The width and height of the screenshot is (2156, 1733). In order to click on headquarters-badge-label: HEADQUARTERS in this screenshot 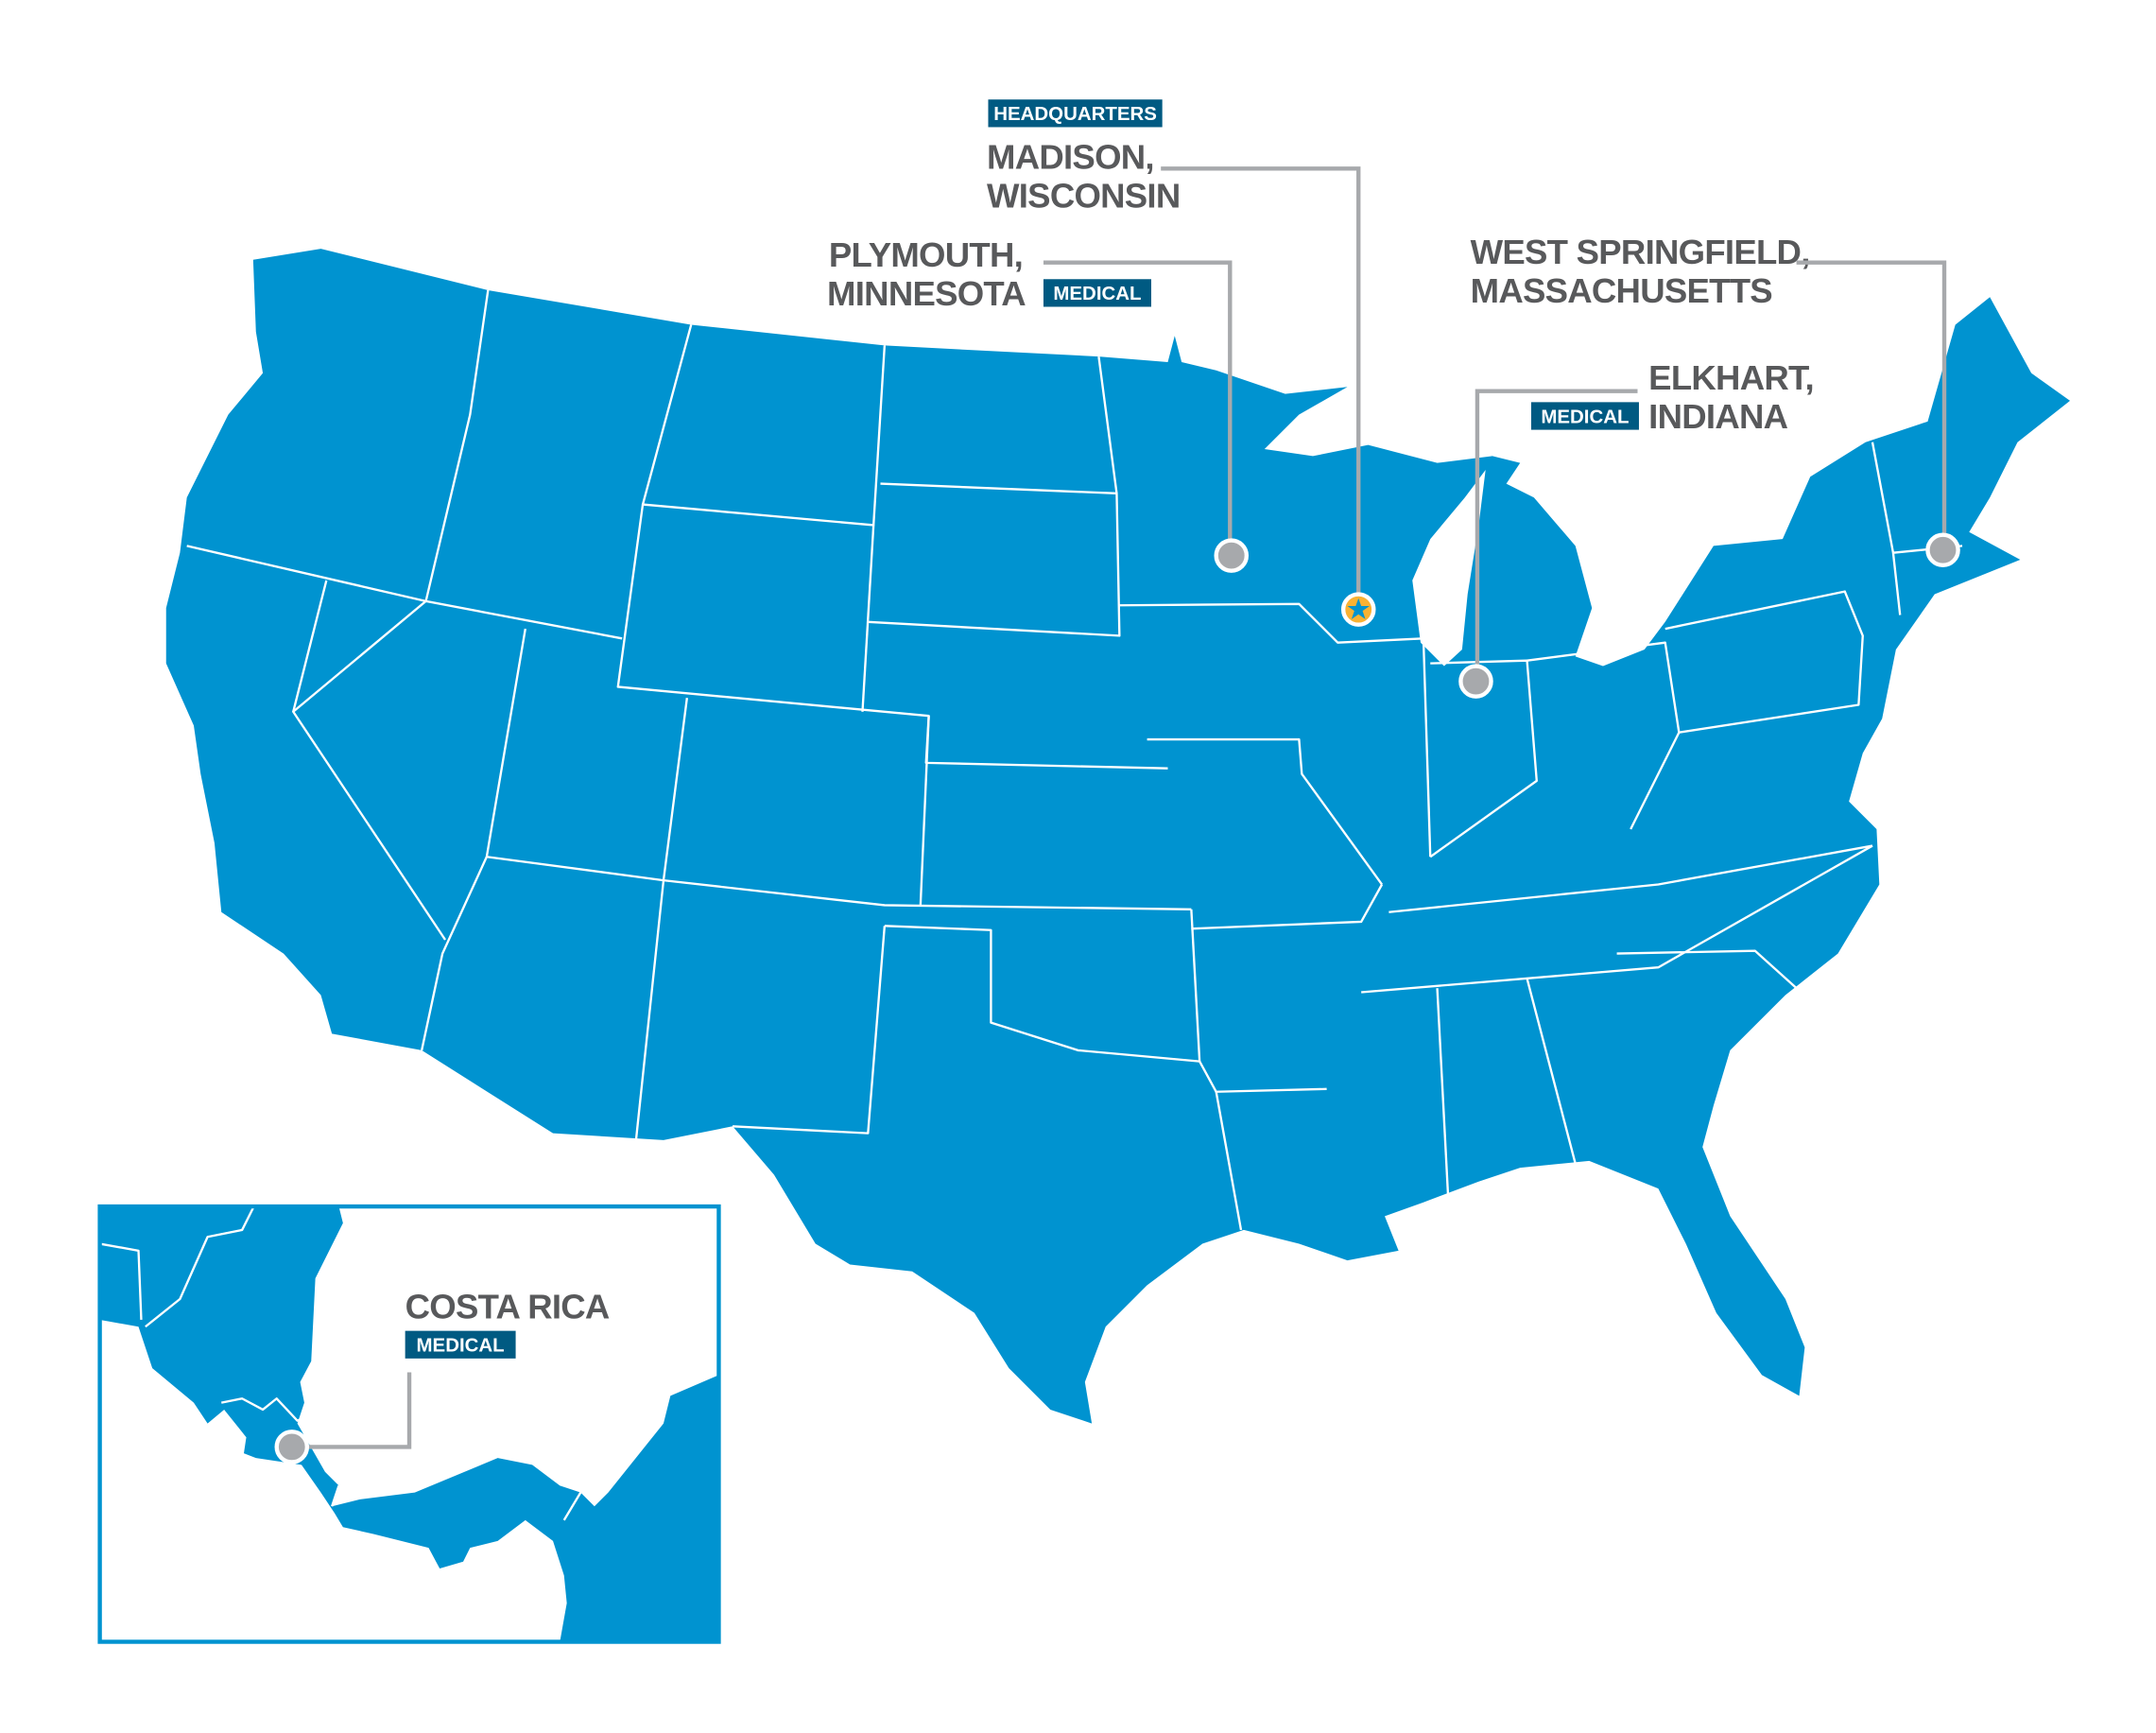, I will do `click(1075, 114)`.